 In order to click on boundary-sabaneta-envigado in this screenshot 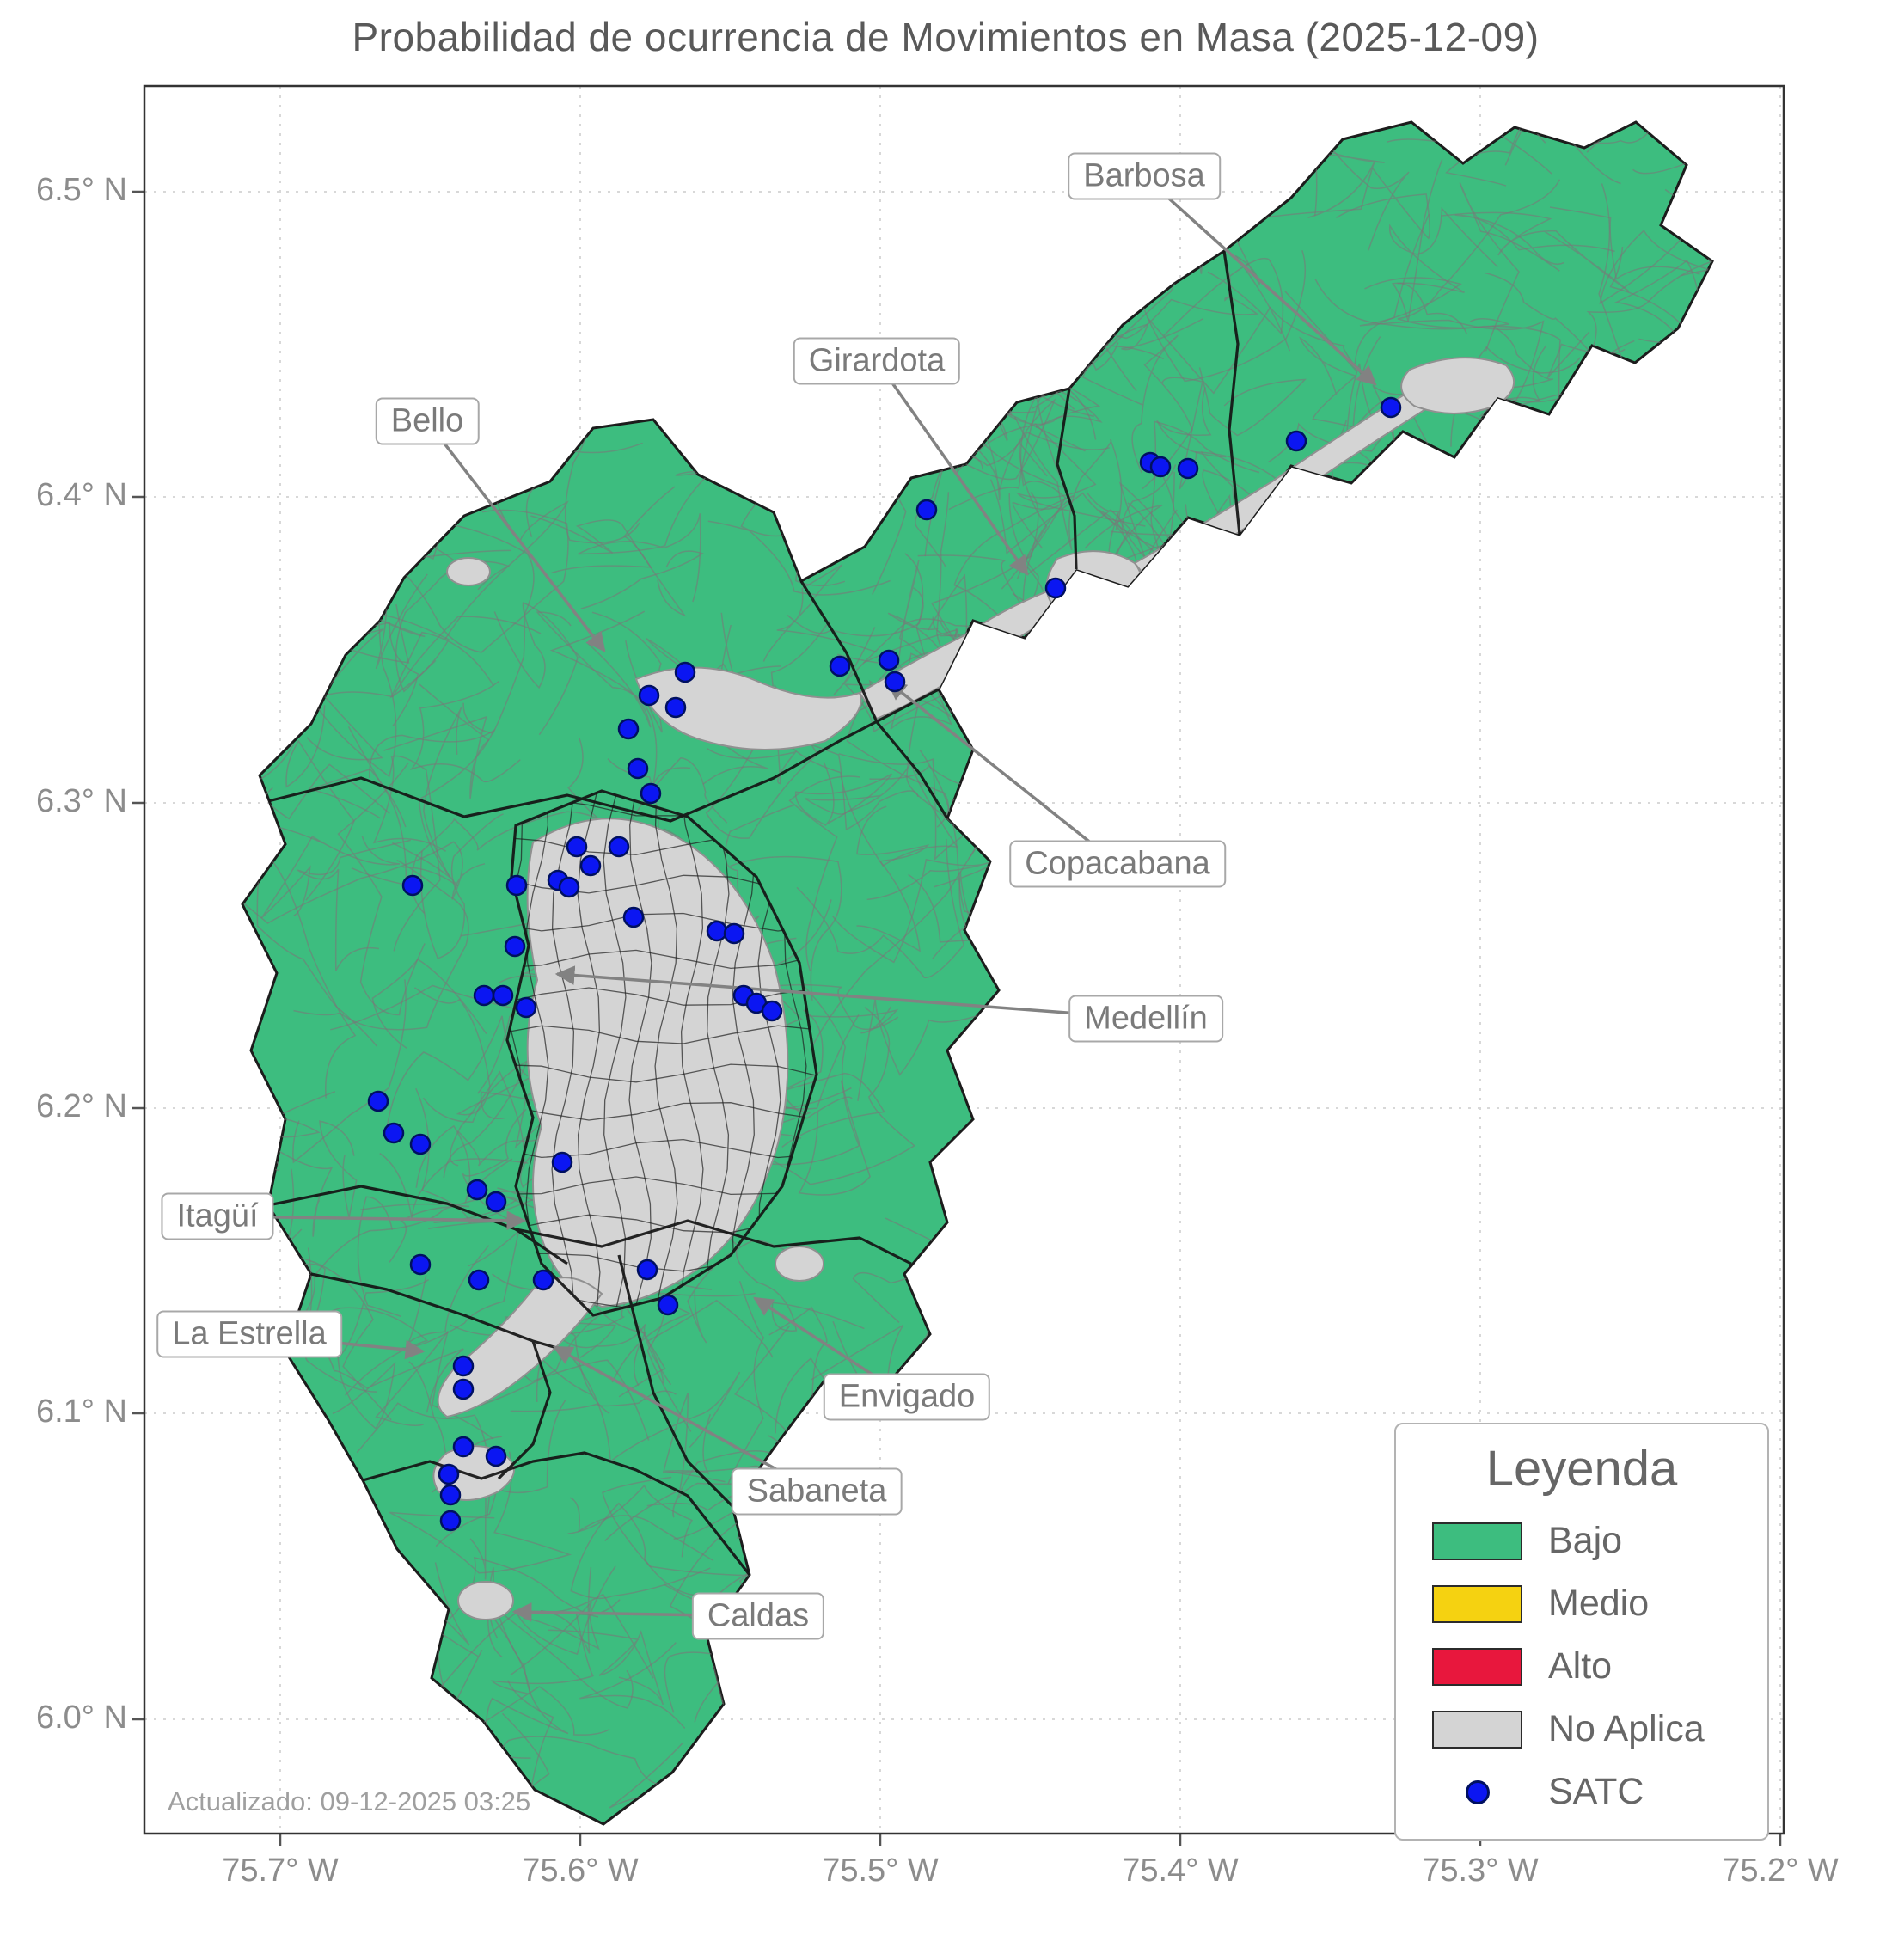, I will do `click(675, 1381)`.